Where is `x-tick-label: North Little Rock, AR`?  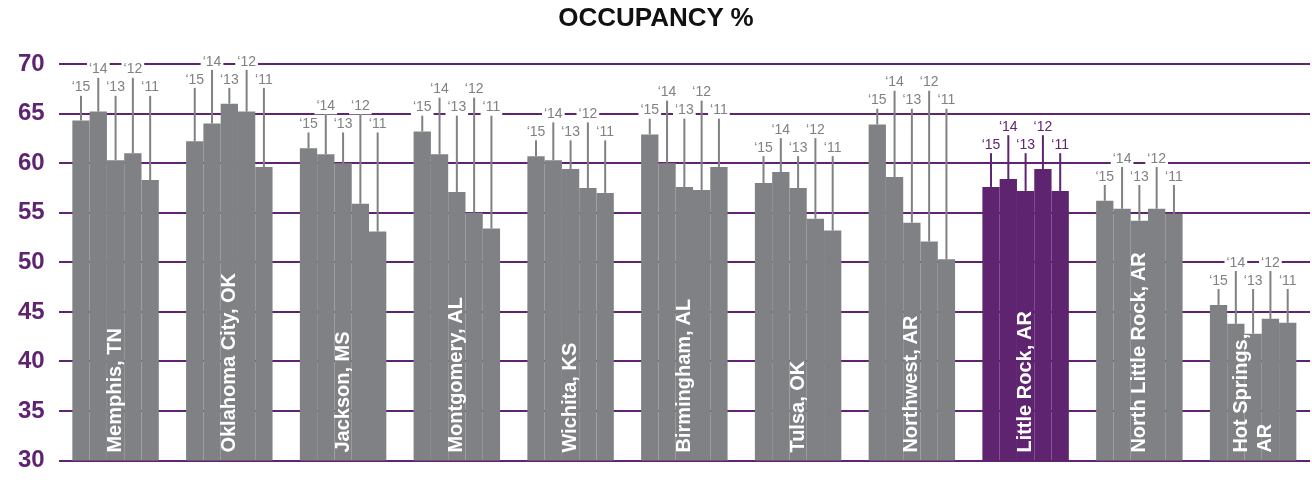 x-tick-label: North Little Rock, AR is located at coordinates (1137, 352).